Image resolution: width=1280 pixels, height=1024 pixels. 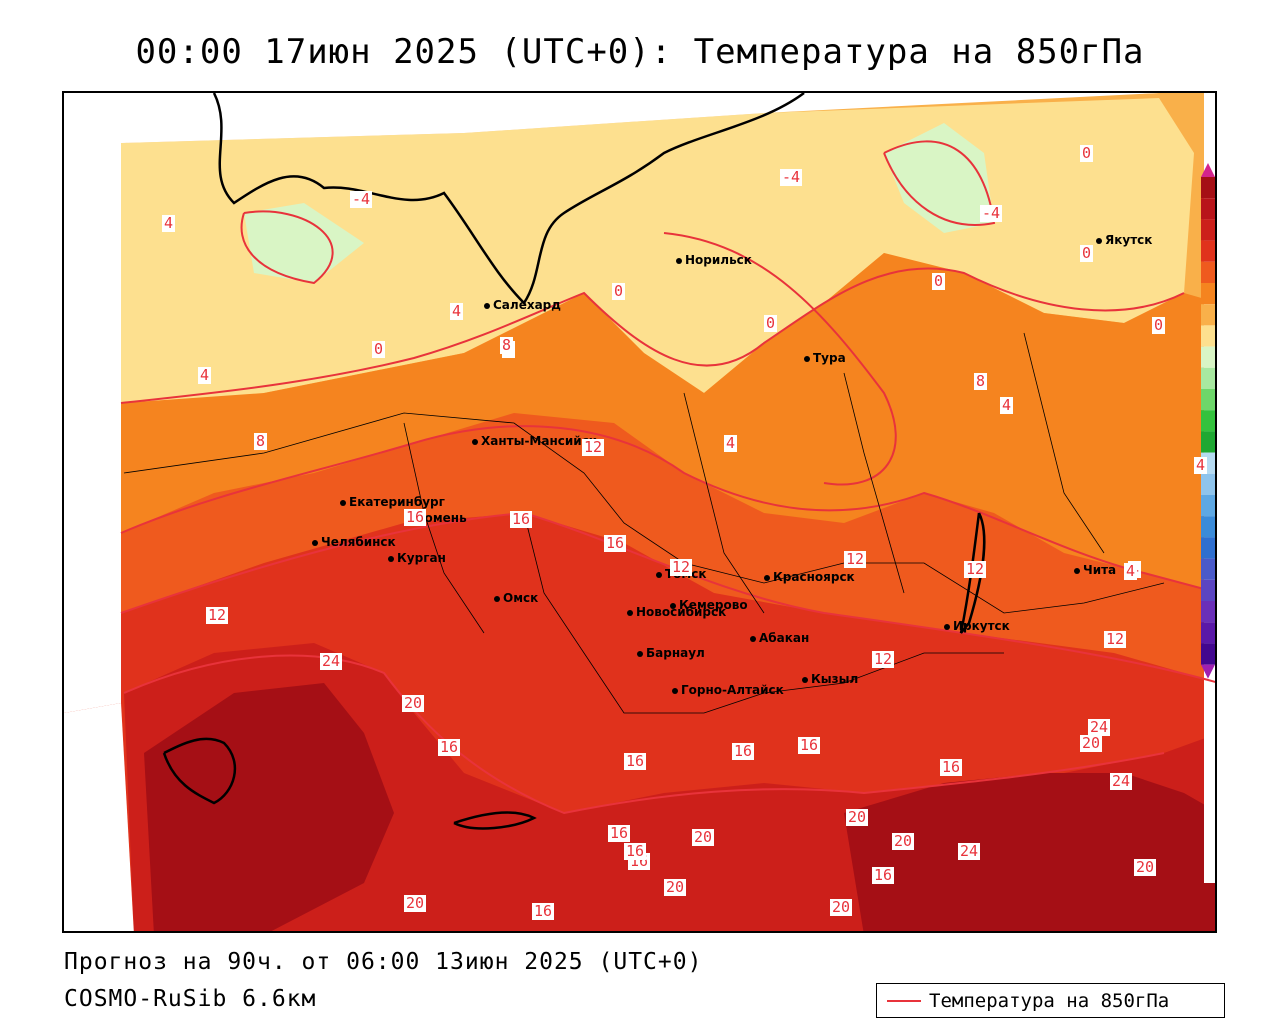 I want to click on city-marker: Курган, so click(x=417, y=558).